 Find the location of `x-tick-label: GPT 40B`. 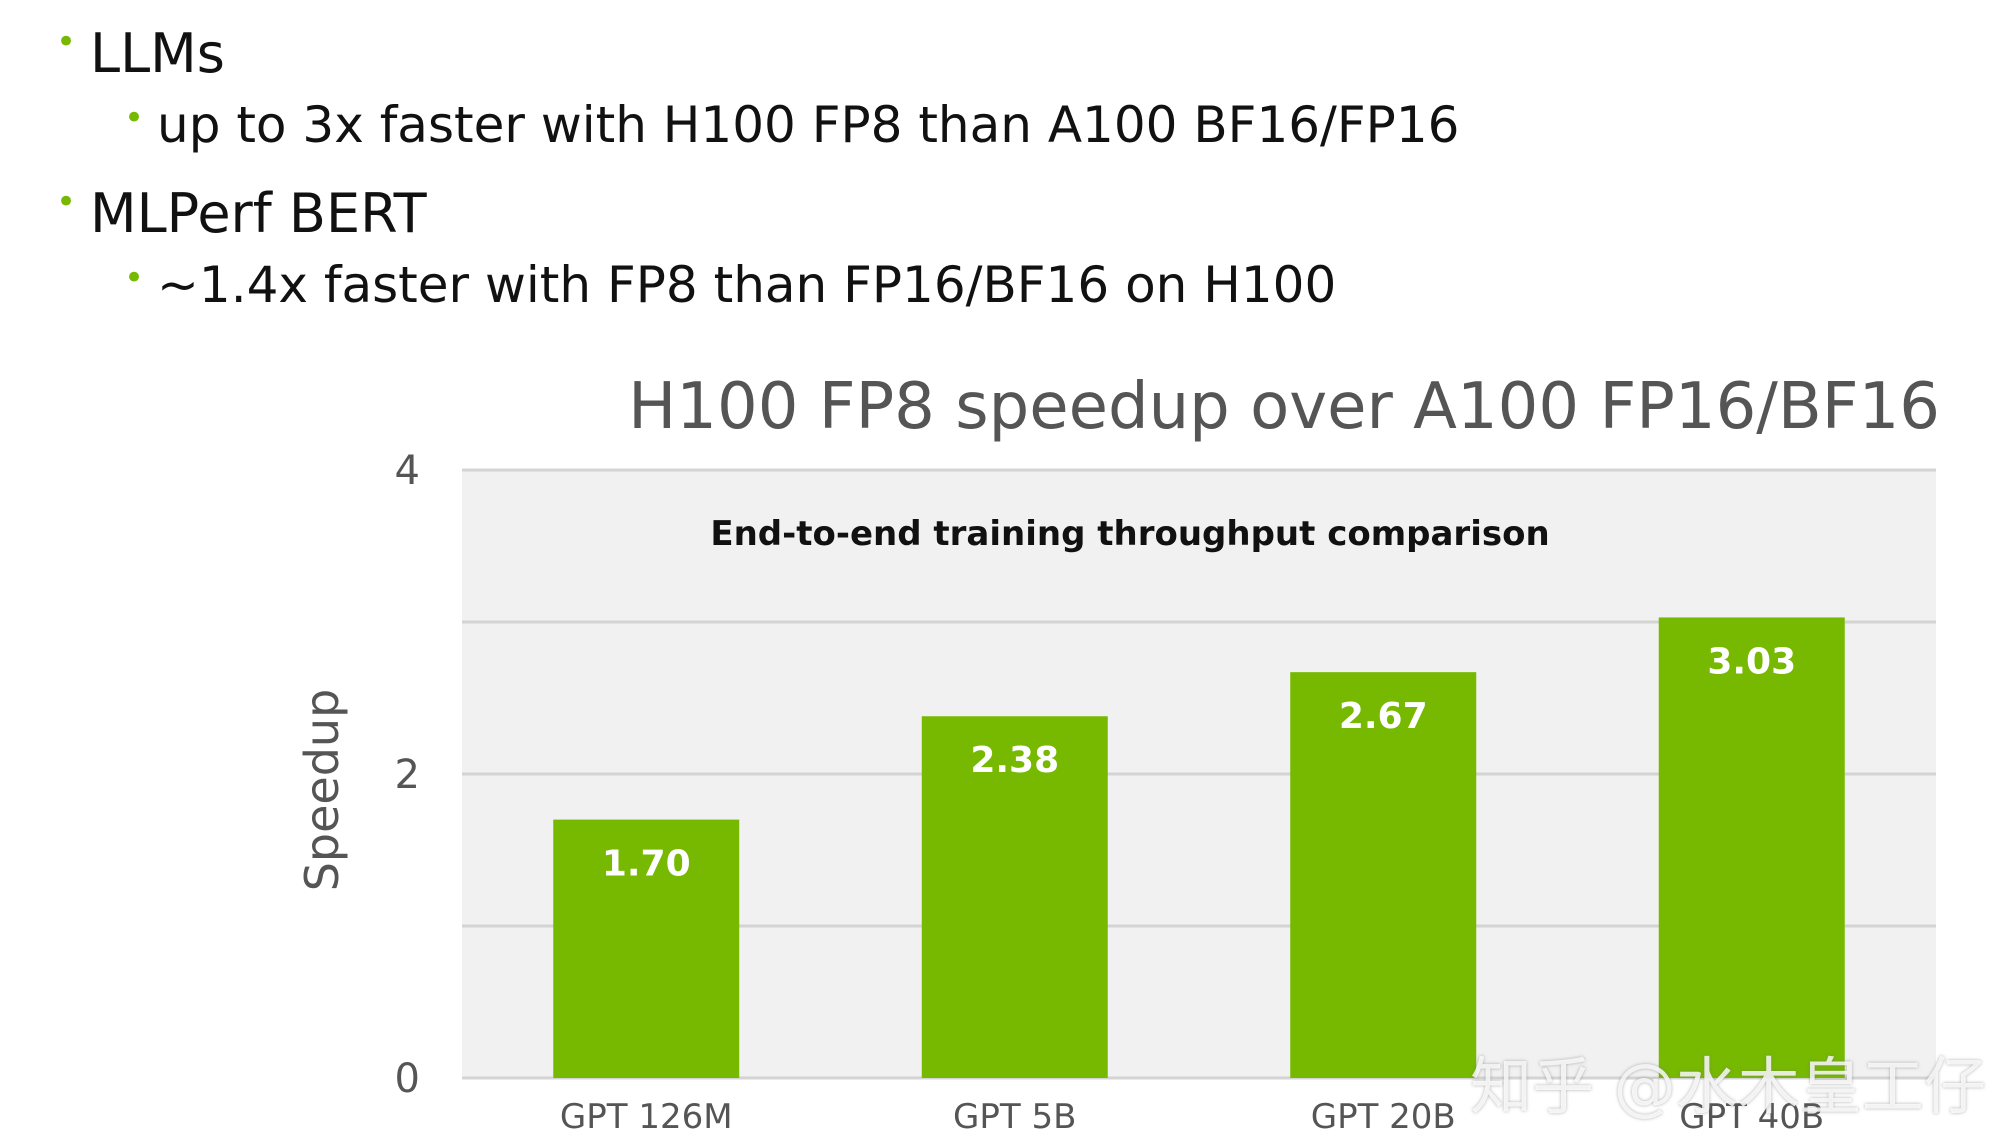

x-tick-label: GPT 40B is located at coordinates (1751, 1117).